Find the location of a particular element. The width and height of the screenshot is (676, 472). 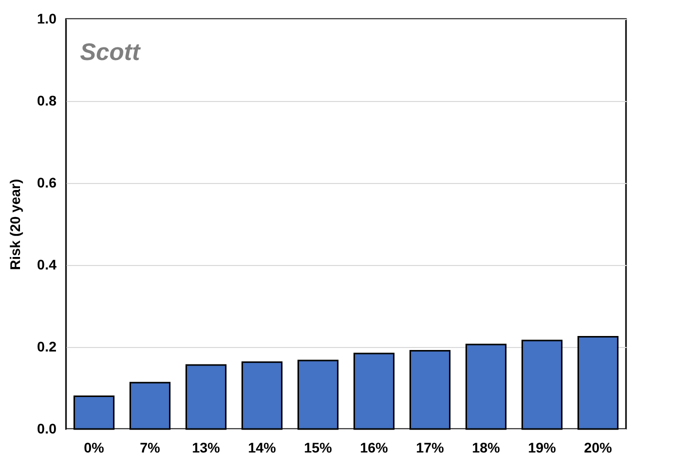

x-tick-label: 15% is located at coordinates (318, 448).